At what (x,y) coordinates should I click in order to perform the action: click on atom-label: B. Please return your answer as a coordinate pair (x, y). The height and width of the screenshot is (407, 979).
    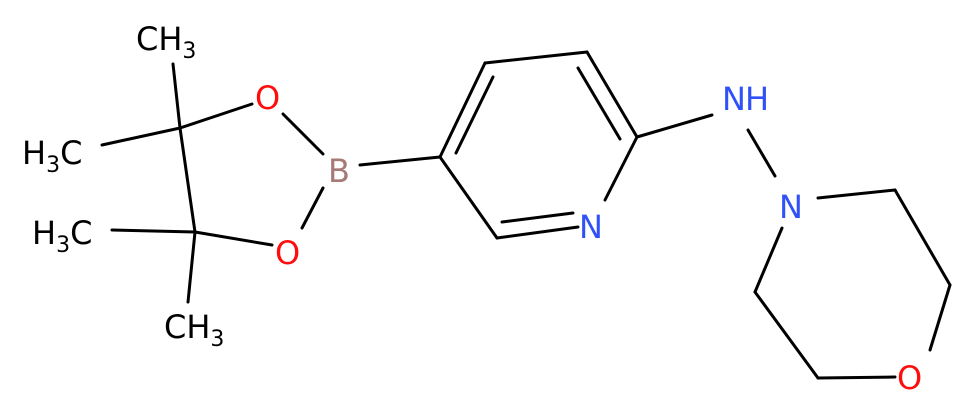
    Looking at the image, I should click on (339, 171).